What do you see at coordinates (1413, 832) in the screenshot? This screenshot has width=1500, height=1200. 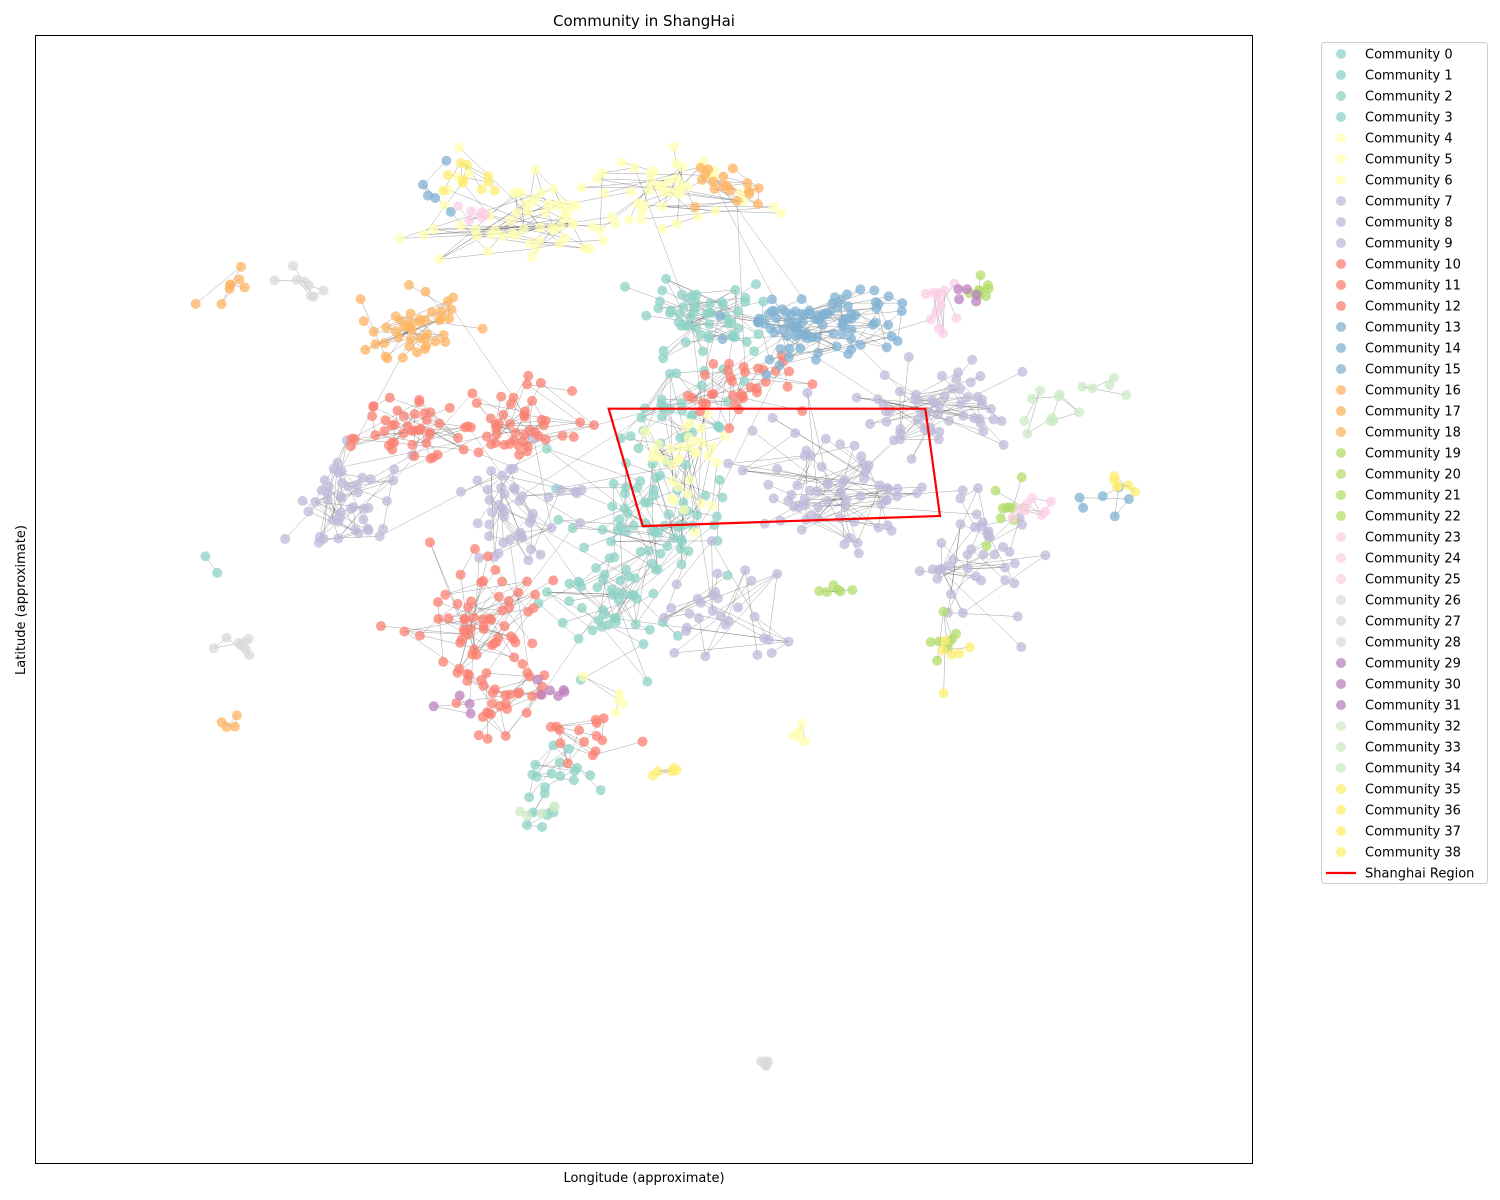 I see `legend-label: Community 37` at bounding box center [1413, 832].